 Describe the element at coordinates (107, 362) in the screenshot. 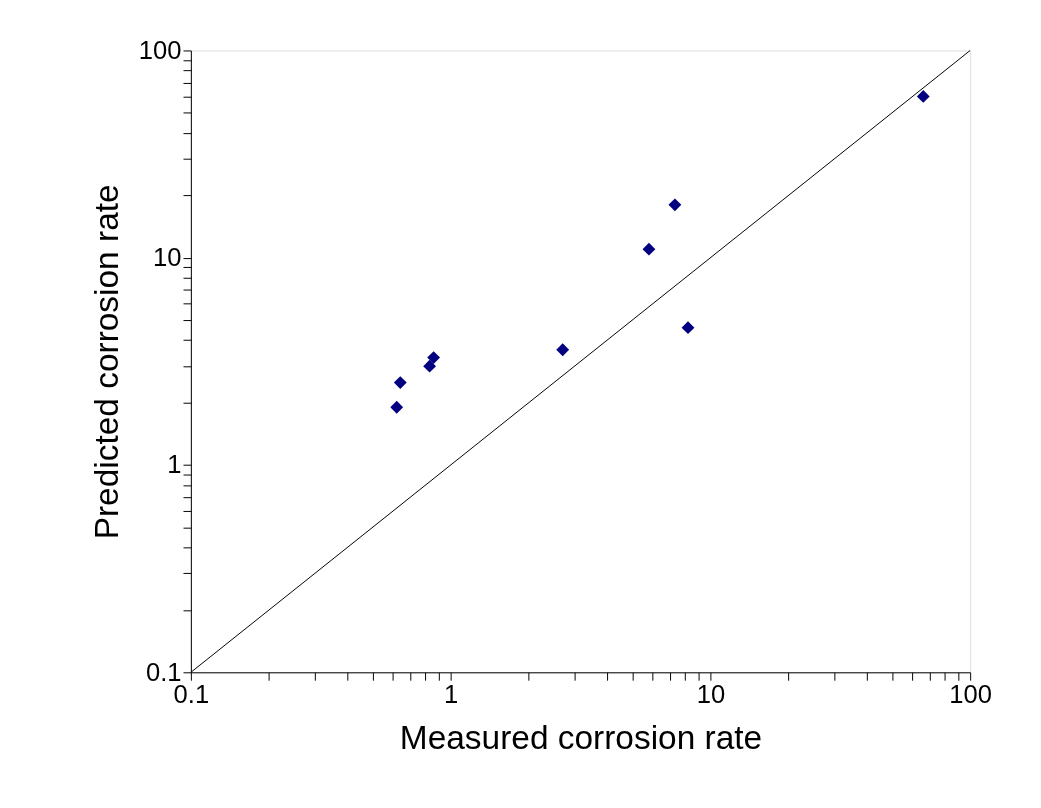

I see `y-axis-title: Predicted corrosion rate` at that location.